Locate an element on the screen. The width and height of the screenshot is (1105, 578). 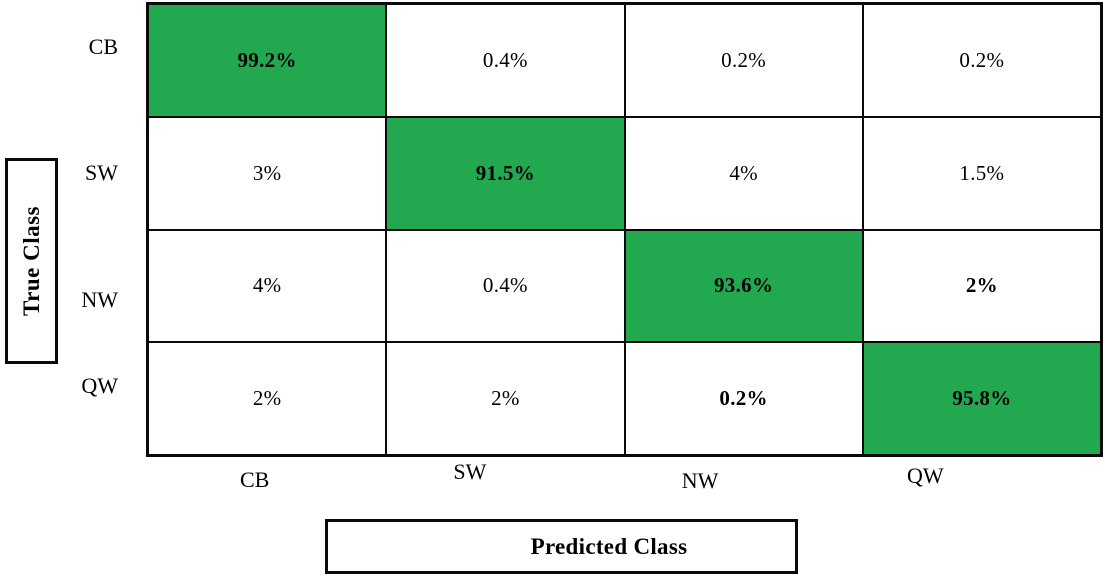
true-class-axis-label-box: True Class is located at coordinates (31, 261).